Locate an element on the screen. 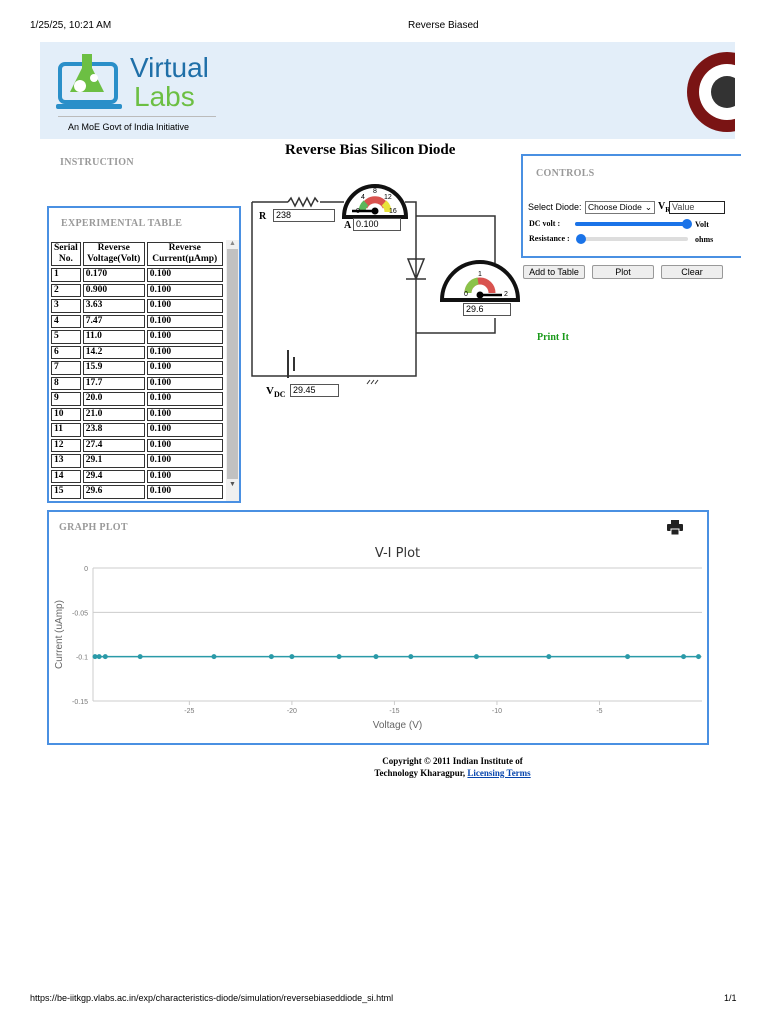 The image size is (768, 1024). chart-title: V-I Plot is located at coordinates (397, 553).